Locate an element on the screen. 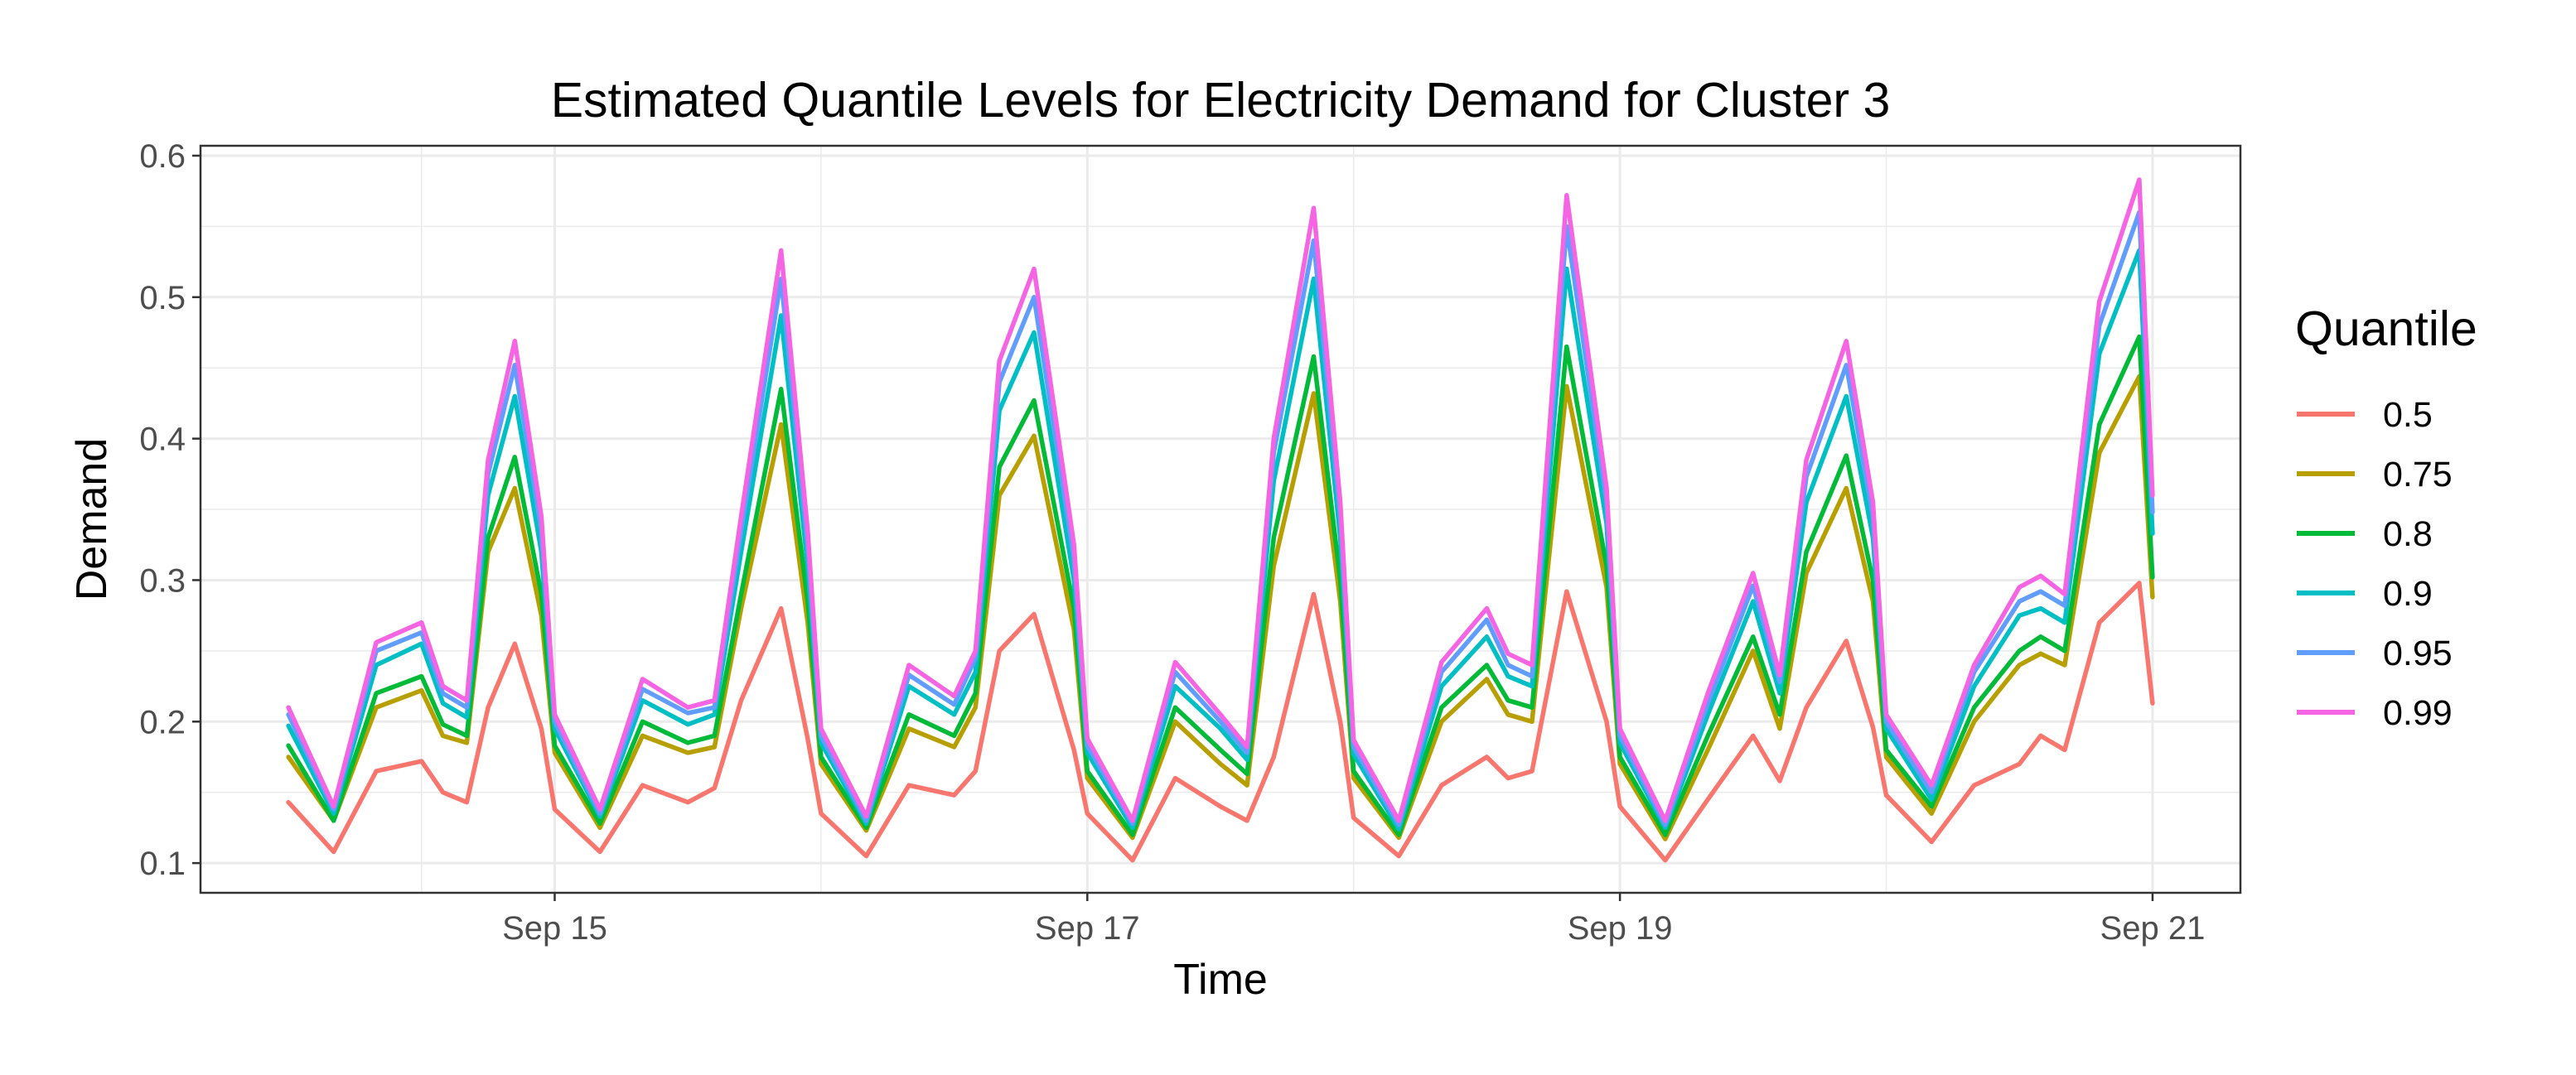  y-tick-label: 0.5 is located at coordinates (162, 298).